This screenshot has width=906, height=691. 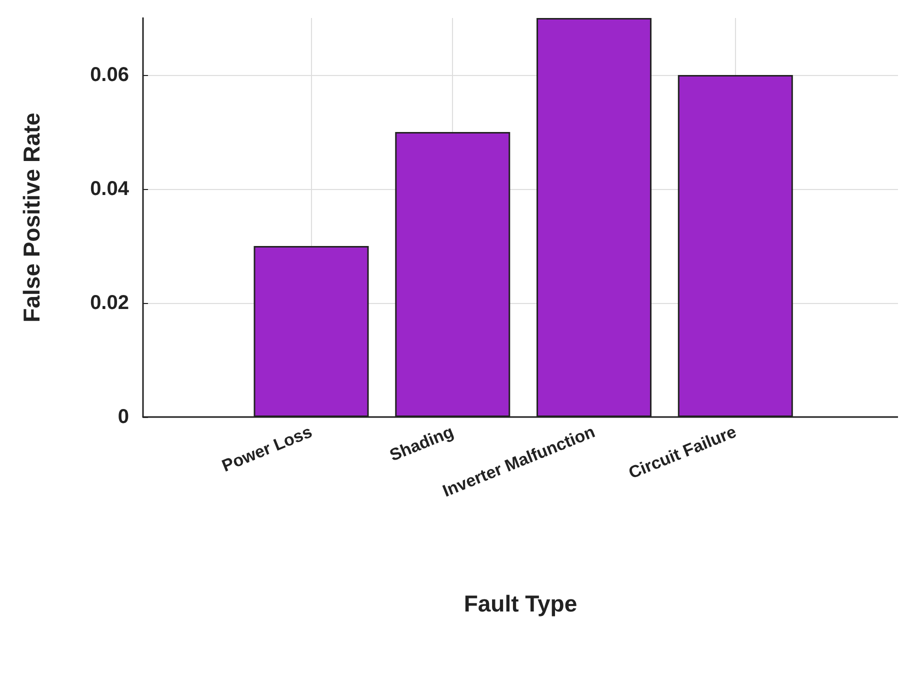 What do you see at coordinates (682, 452) in the screenshot?
I see `x-tick-label: Circuit Failure` at bounding box center [682, 452].